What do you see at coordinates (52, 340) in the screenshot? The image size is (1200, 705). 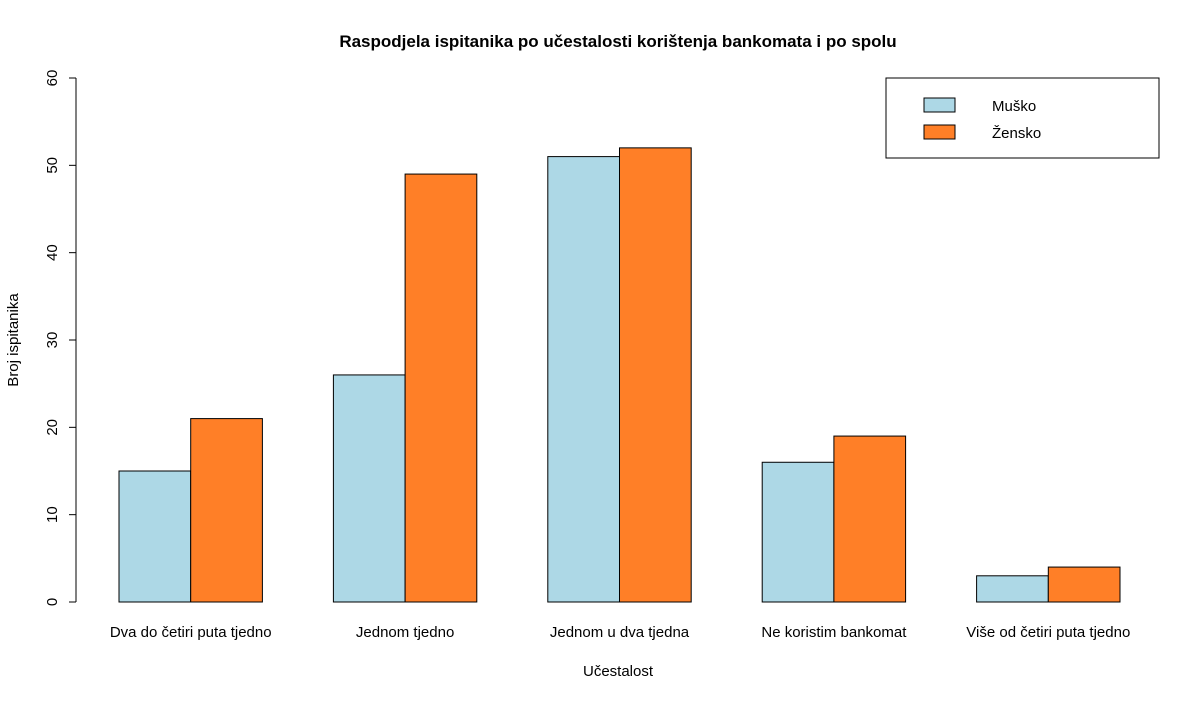 I see `y-tick-label: 30` at bounding box center [52, 340].